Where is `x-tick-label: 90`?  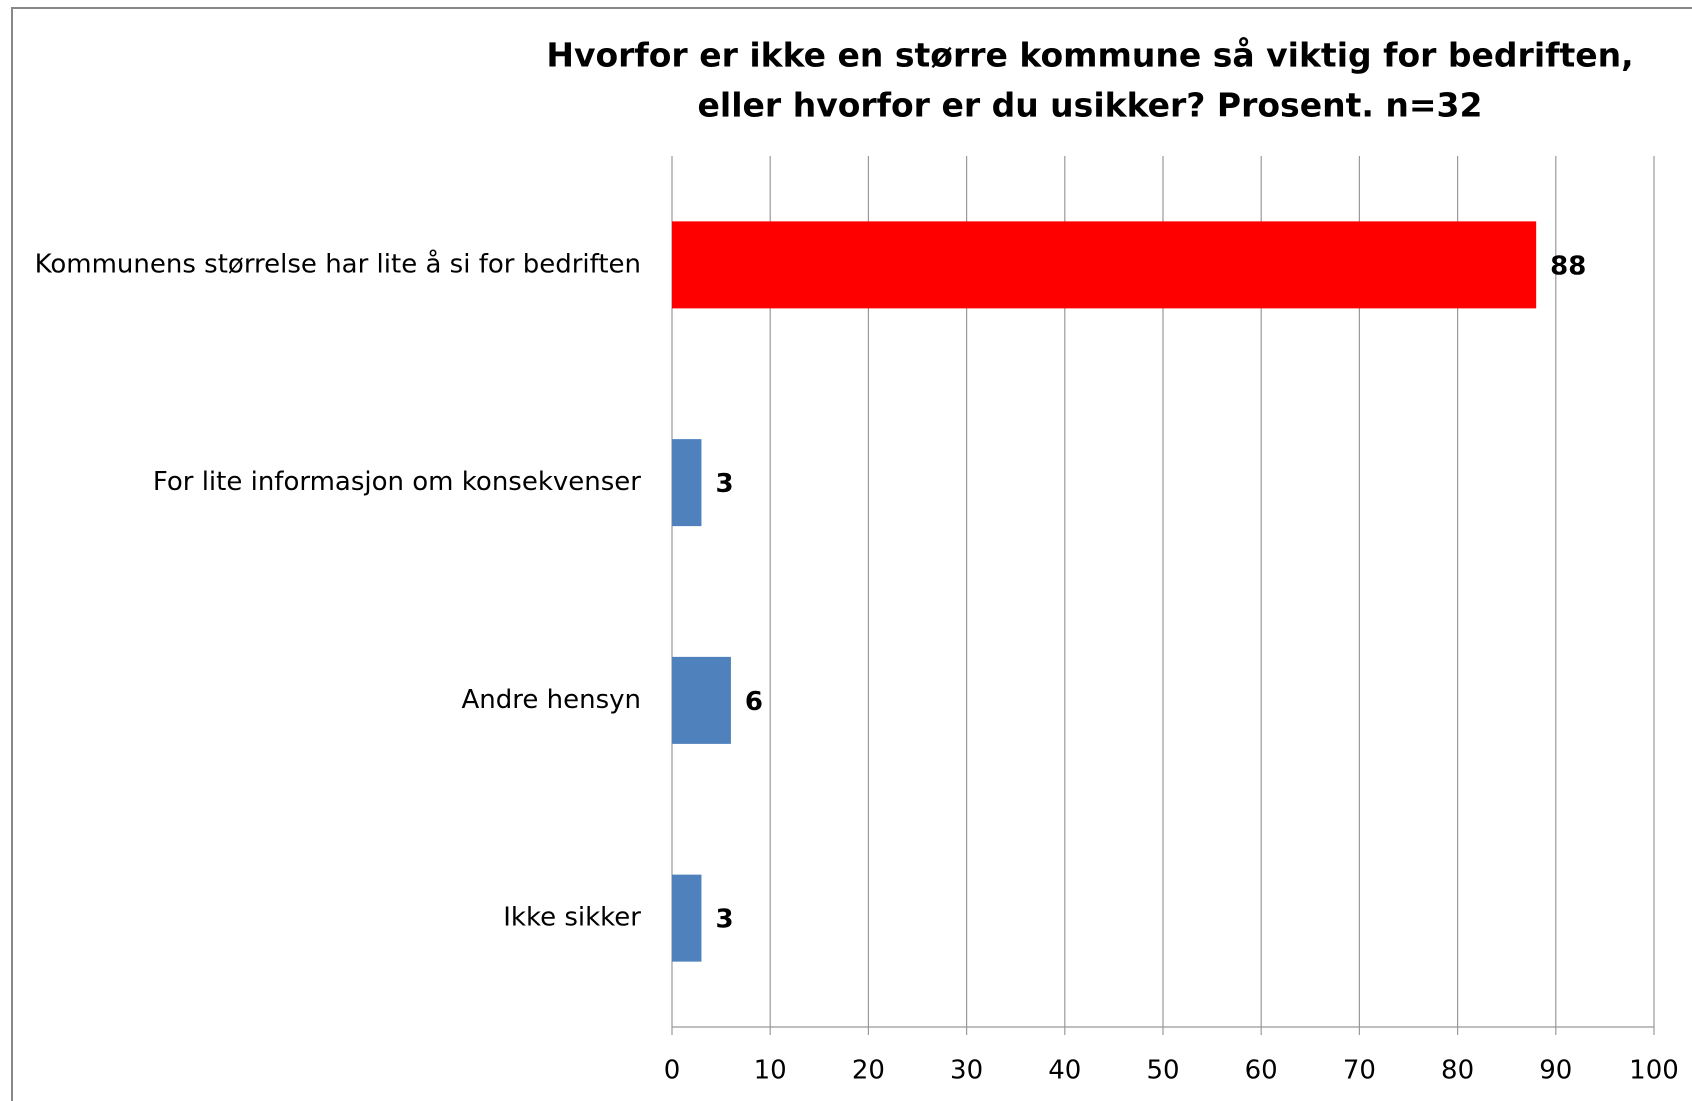 x-tick-label: 90 is located at coordinates (1555, 1071).